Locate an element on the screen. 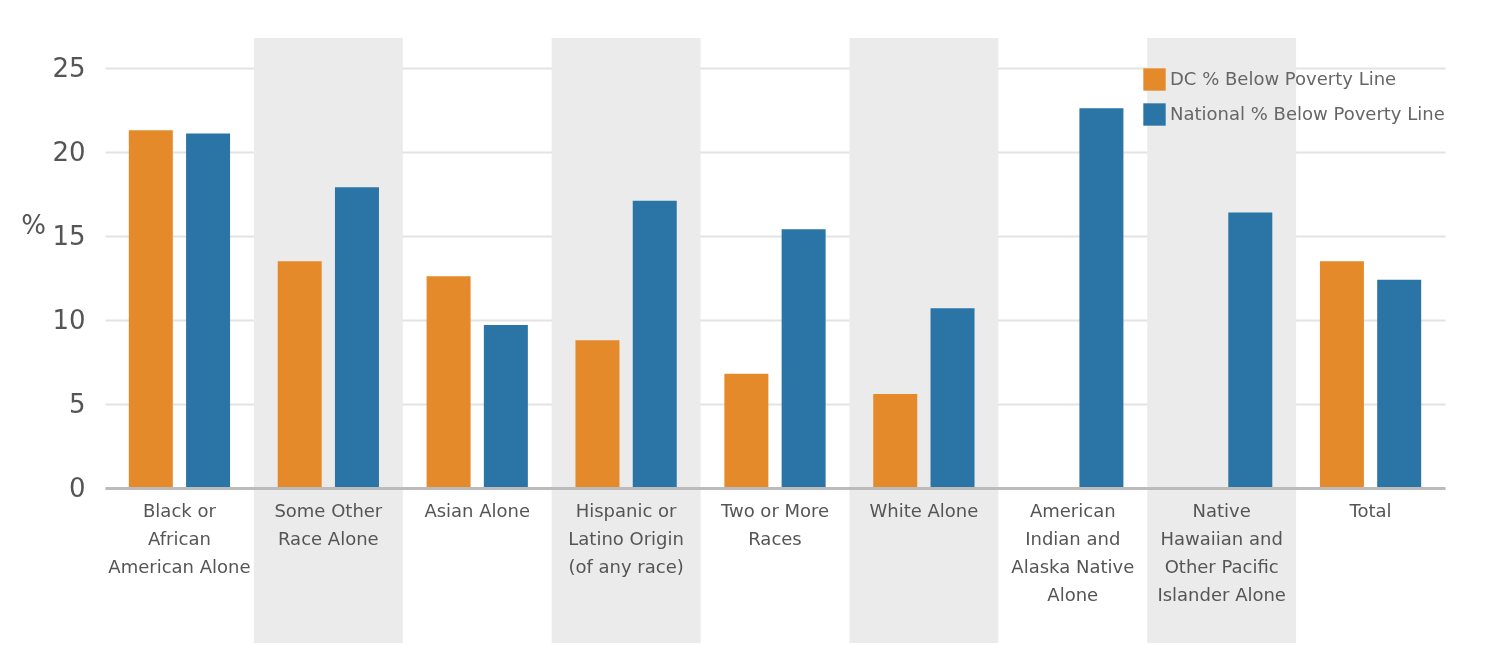  x-tick-label: American Indian and Alaska Native Alone is located at coordinates (1073, 552).